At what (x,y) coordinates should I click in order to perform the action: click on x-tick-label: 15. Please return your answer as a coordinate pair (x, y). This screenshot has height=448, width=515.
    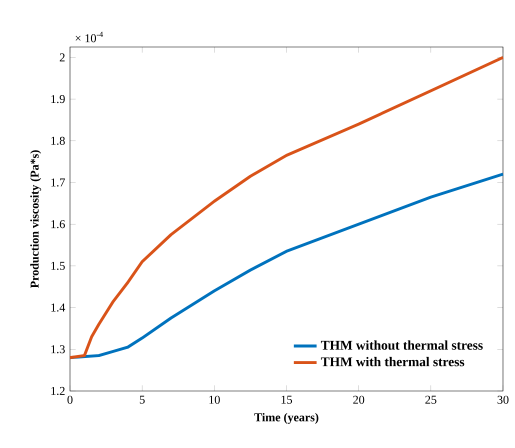
    Looking at the image, I should click on (287, 400).